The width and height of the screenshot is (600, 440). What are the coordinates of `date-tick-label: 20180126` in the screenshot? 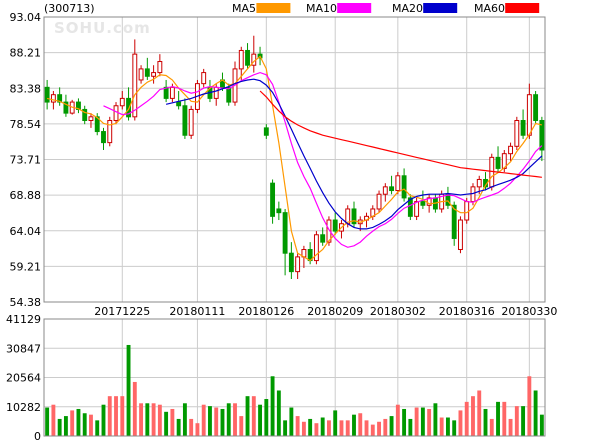 It's located at (266, 311).